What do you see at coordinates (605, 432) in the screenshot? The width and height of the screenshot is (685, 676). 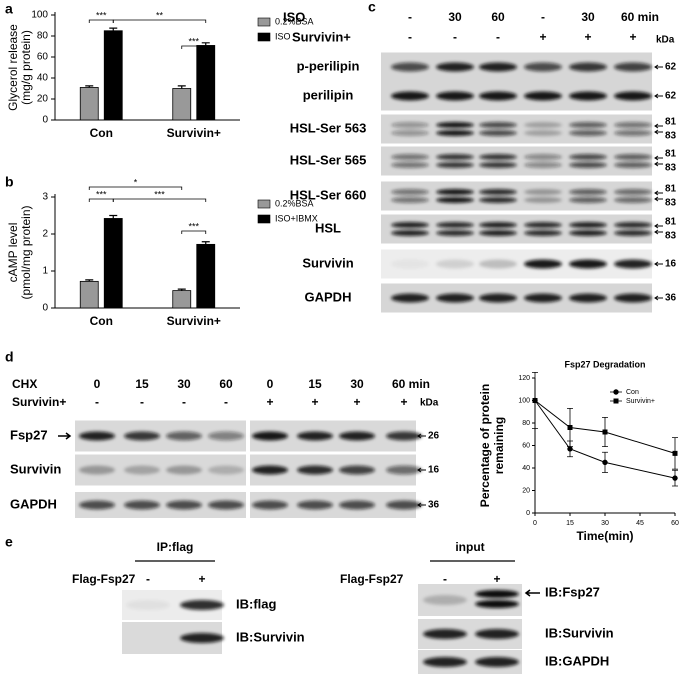 I see `point` at bounding box center [605, 432].